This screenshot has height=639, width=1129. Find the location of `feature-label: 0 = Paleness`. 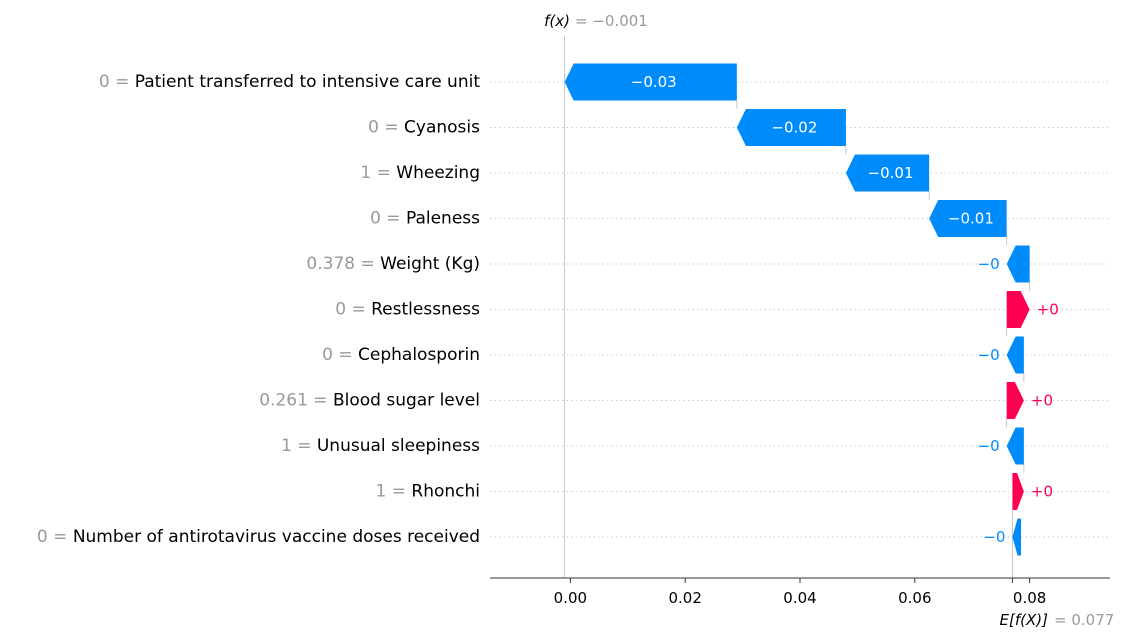

feature-label: 0 = Paleness is located at coordinates (425, 219).